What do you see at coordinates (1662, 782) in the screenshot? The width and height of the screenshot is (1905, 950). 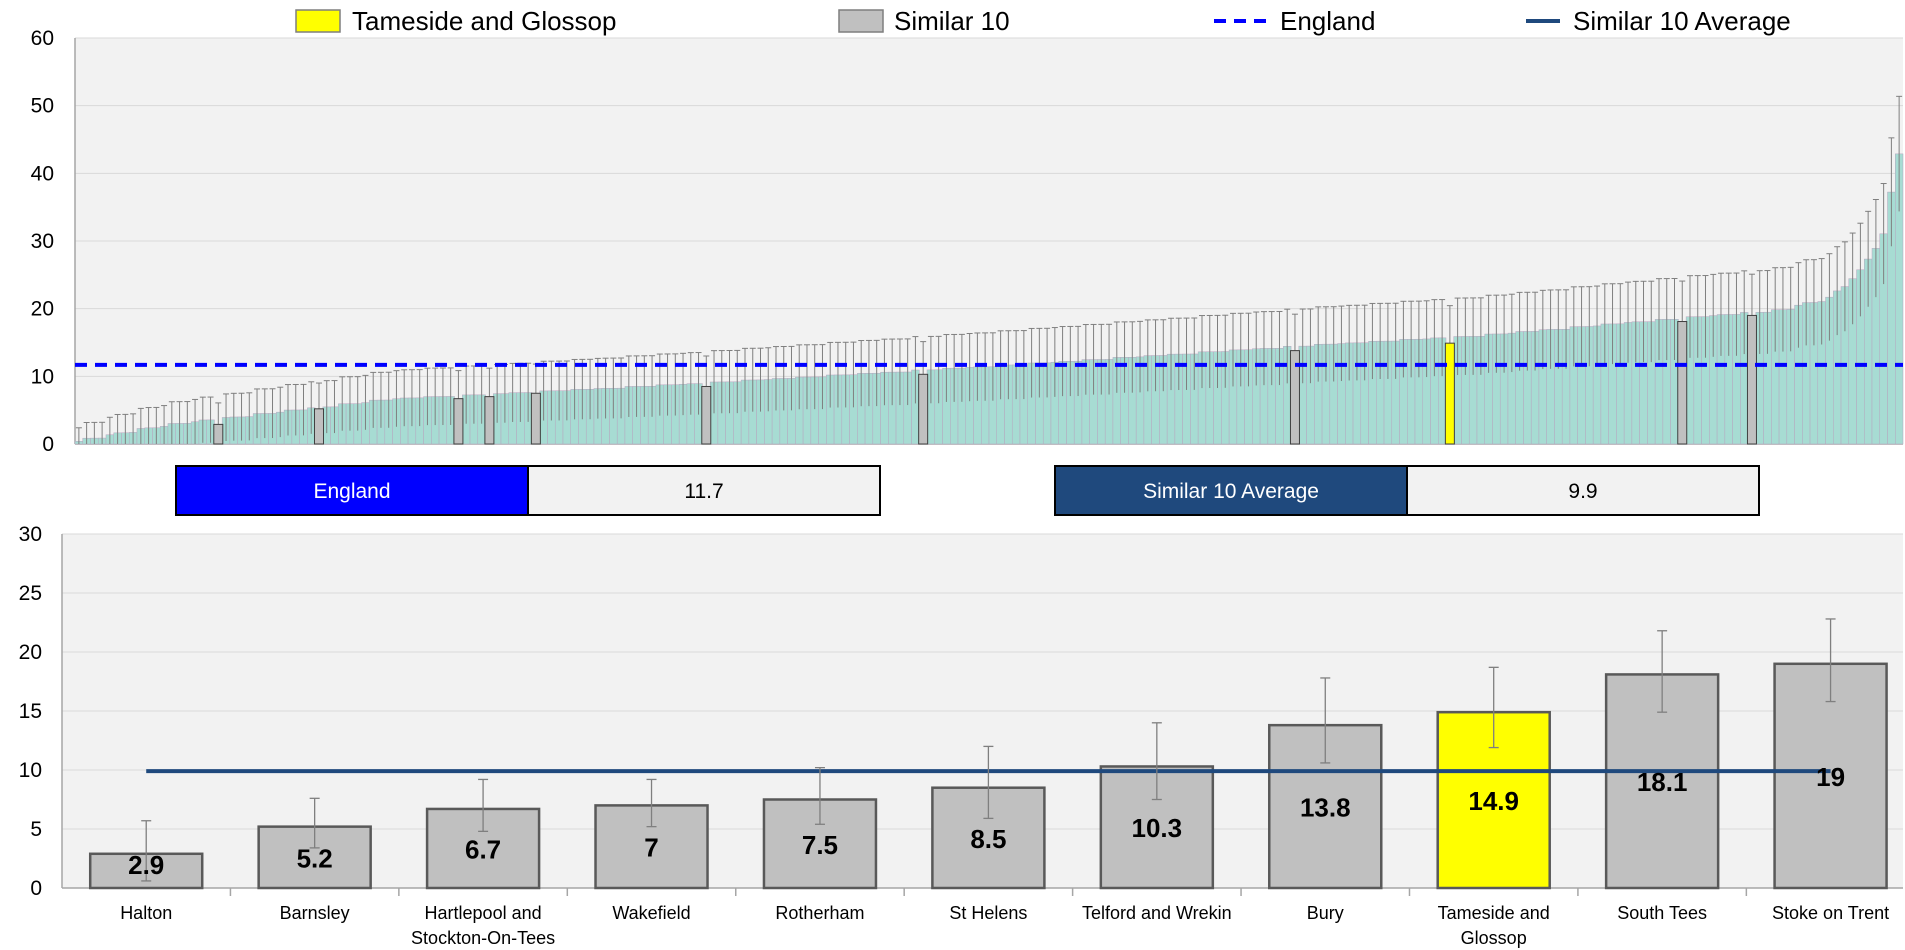 I see `bottom-value-label: 18.1` at bounding box center [1662, 782].